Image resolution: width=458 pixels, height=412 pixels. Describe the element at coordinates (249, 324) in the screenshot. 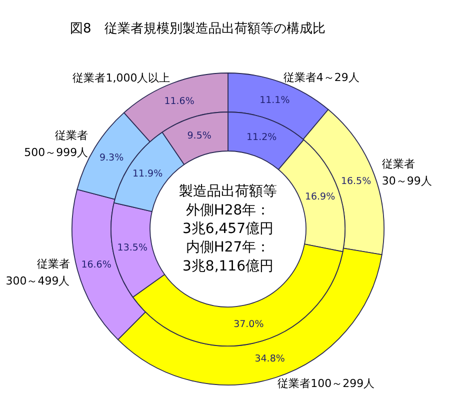

I see `data-label: 37.0%` at that location.